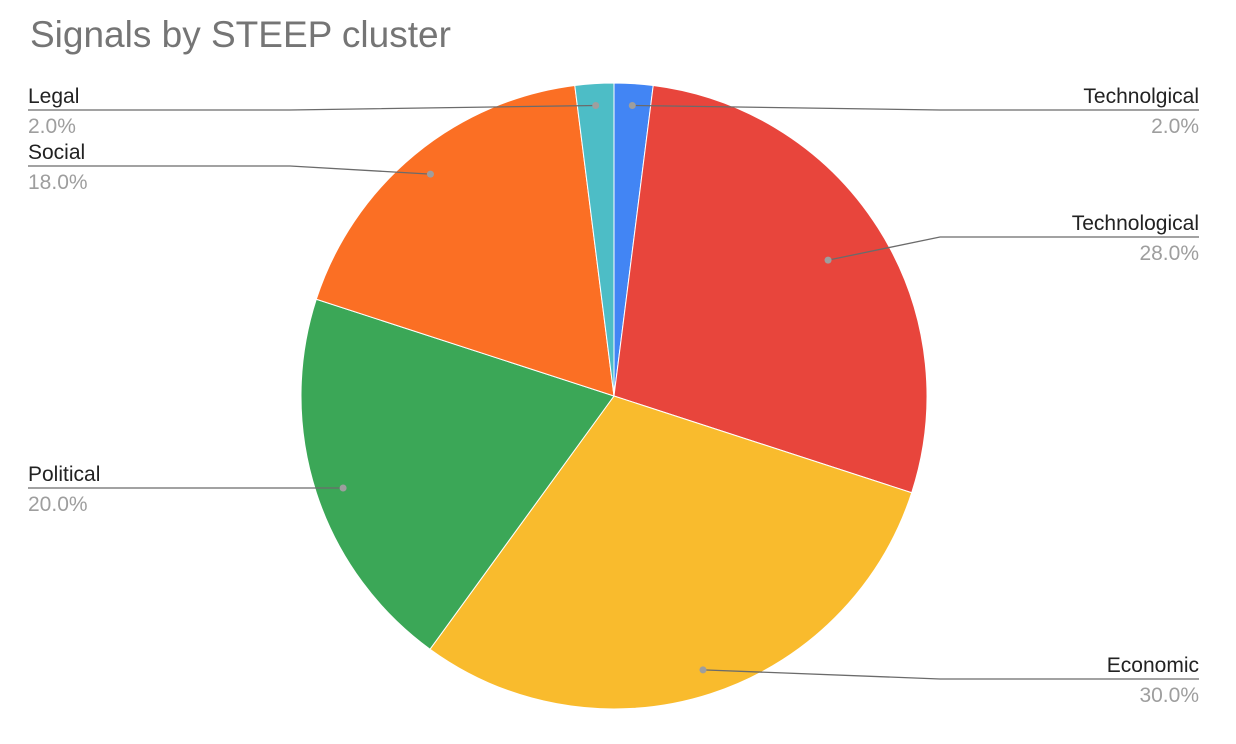  What do you see at coordinates (1175, 126) in the screenshot?
I see `slice-percent-technolgical-0: 2.0%` at bounding box center [1175, 126].